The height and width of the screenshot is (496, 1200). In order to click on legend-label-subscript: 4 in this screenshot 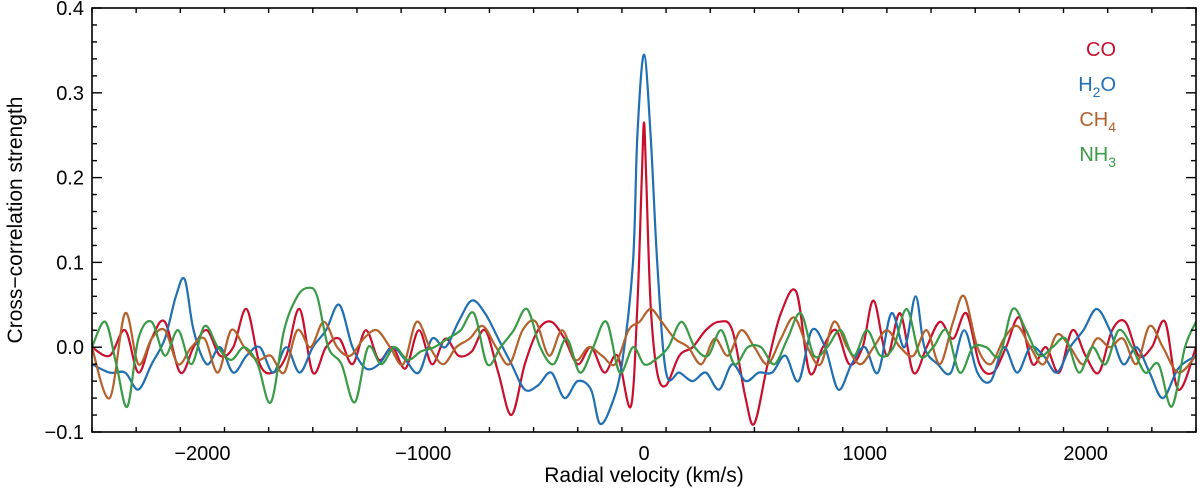, I will do `click(1112, 127)`.